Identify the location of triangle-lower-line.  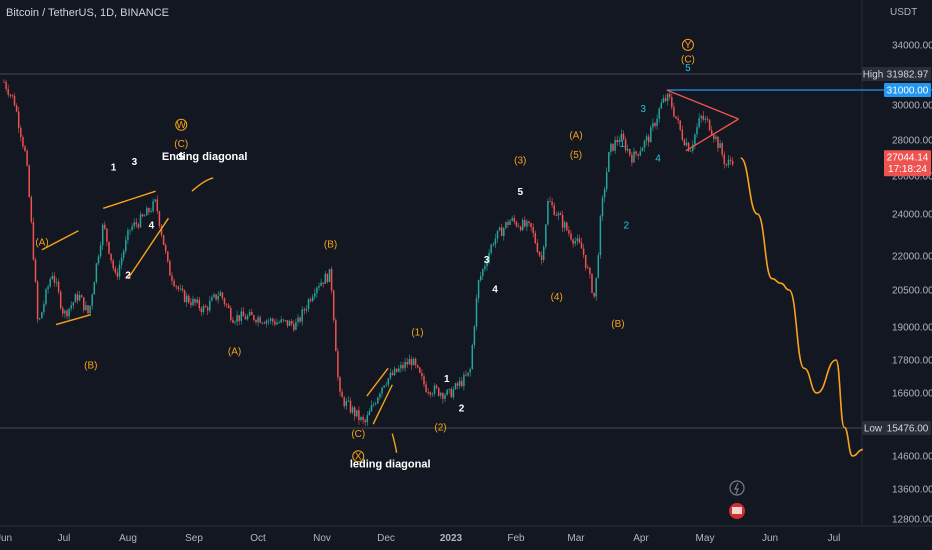
(712, 135).